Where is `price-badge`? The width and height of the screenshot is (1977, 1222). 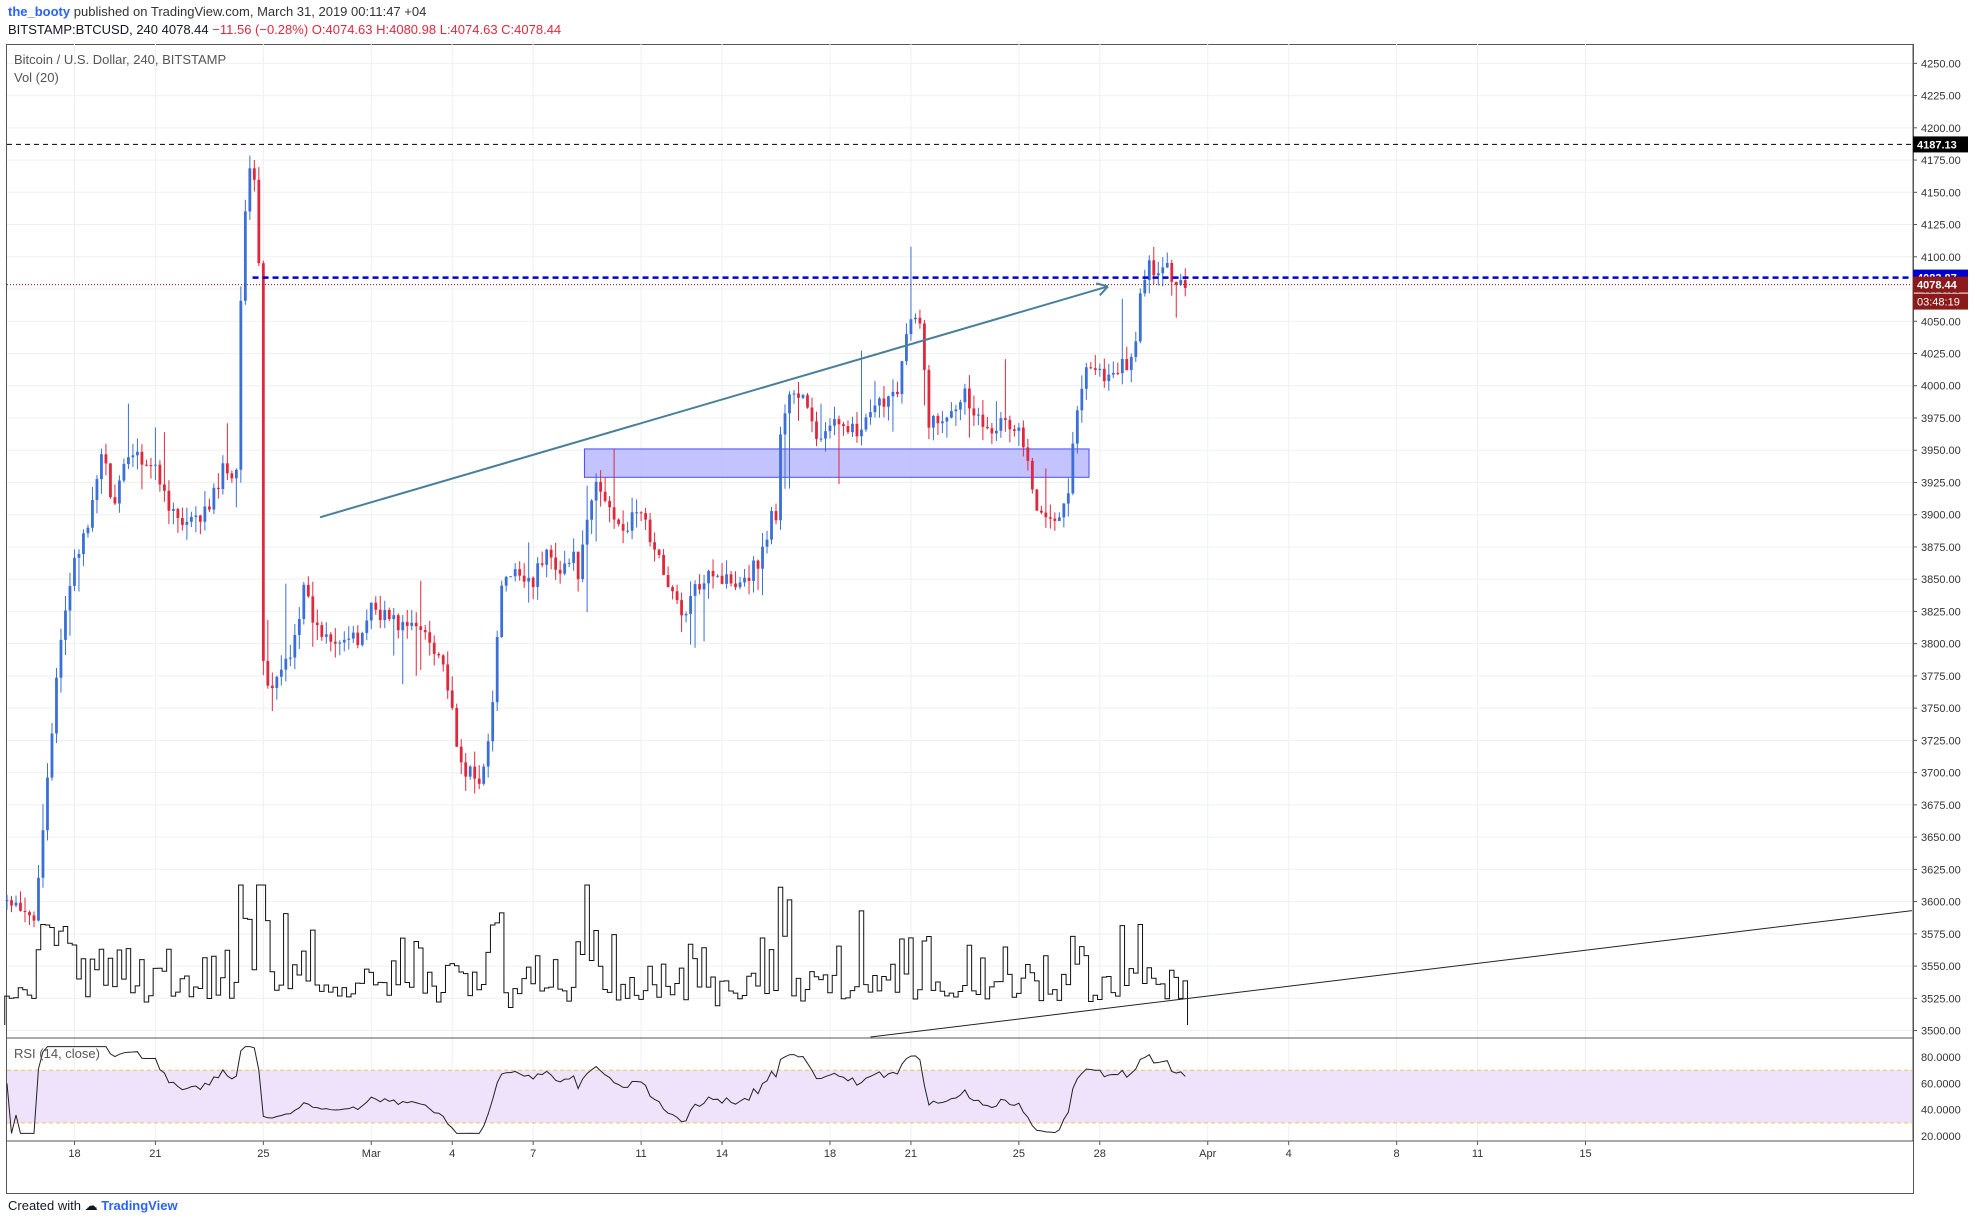 price-badge is located at coordinates (1940, 284).